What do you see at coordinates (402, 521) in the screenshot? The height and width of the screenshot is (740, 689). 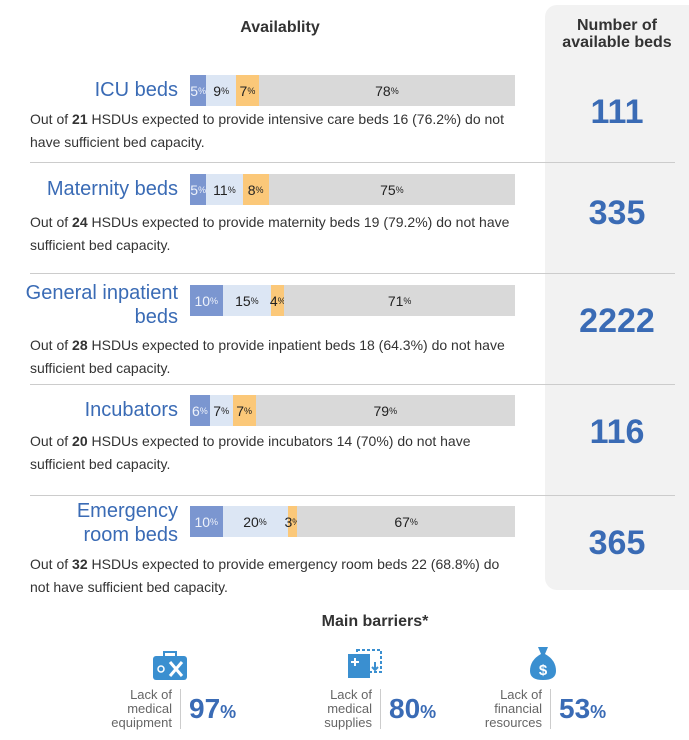 I see `segment-value: 67` at bounding box center [402, 521].